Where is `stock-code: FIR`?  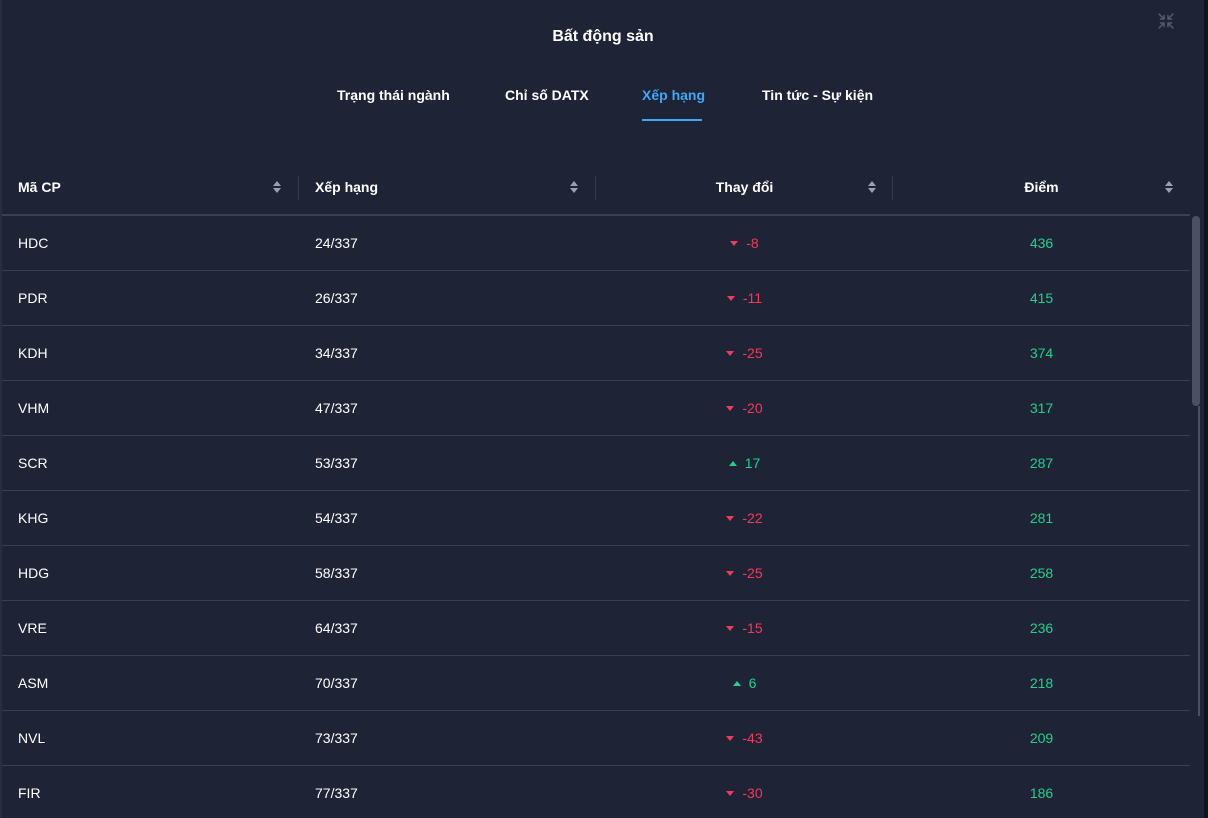
stock-code: FIR is located at coordinates (29, 793).